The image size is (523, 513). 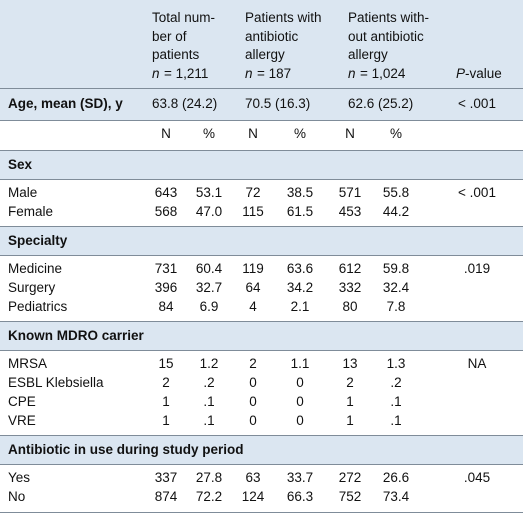 What do you see at coordinates (253, 496) in the screenshot?
I see `cell: 124` at bounding box center [253, 496].